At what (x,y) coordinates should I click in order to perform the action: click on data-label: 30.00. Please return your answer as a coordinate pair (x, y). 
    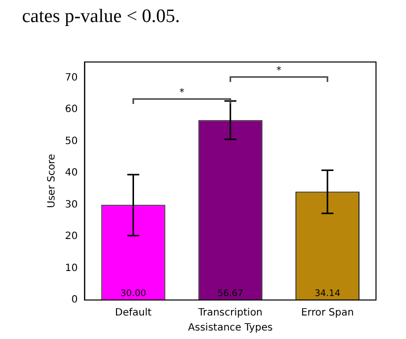
    Looking at the image, I should click on (133, 293).